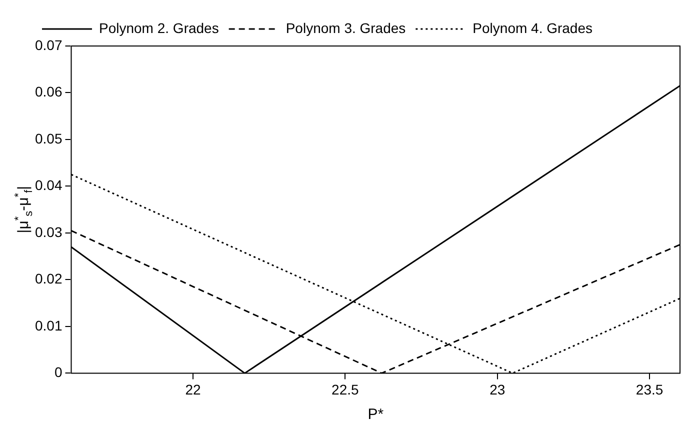 The image size is (694, 436). I want to click on y-tick-label: 0.02, so click(48, 278).